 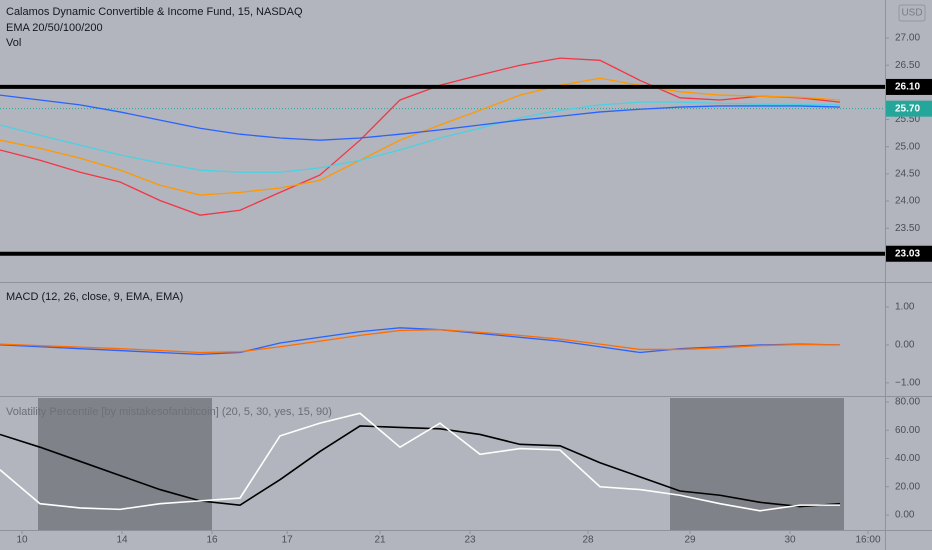 I want to click on y-tick-label: 26.50, so click(x=907, y=65).